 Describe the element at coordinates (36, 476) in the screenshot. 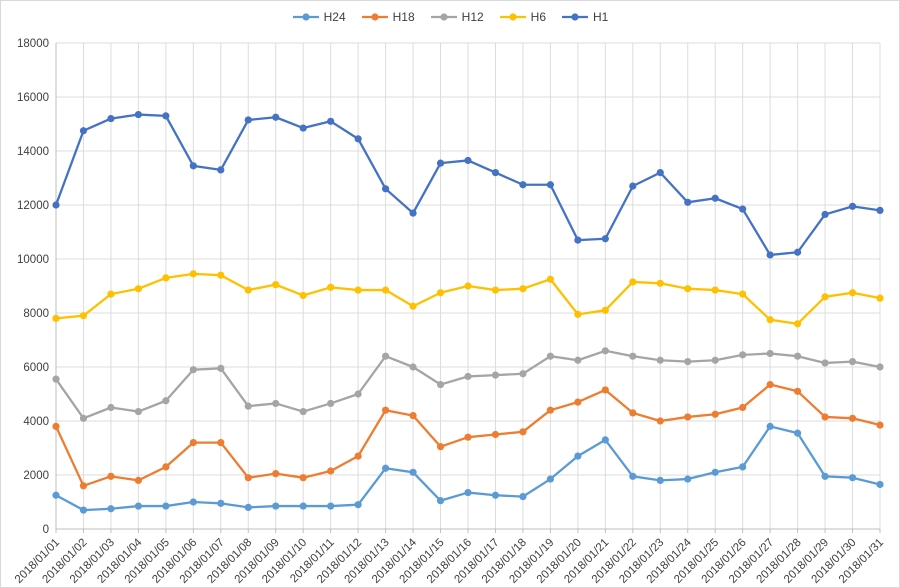

I see `y-axis-label: 2000` at that location.